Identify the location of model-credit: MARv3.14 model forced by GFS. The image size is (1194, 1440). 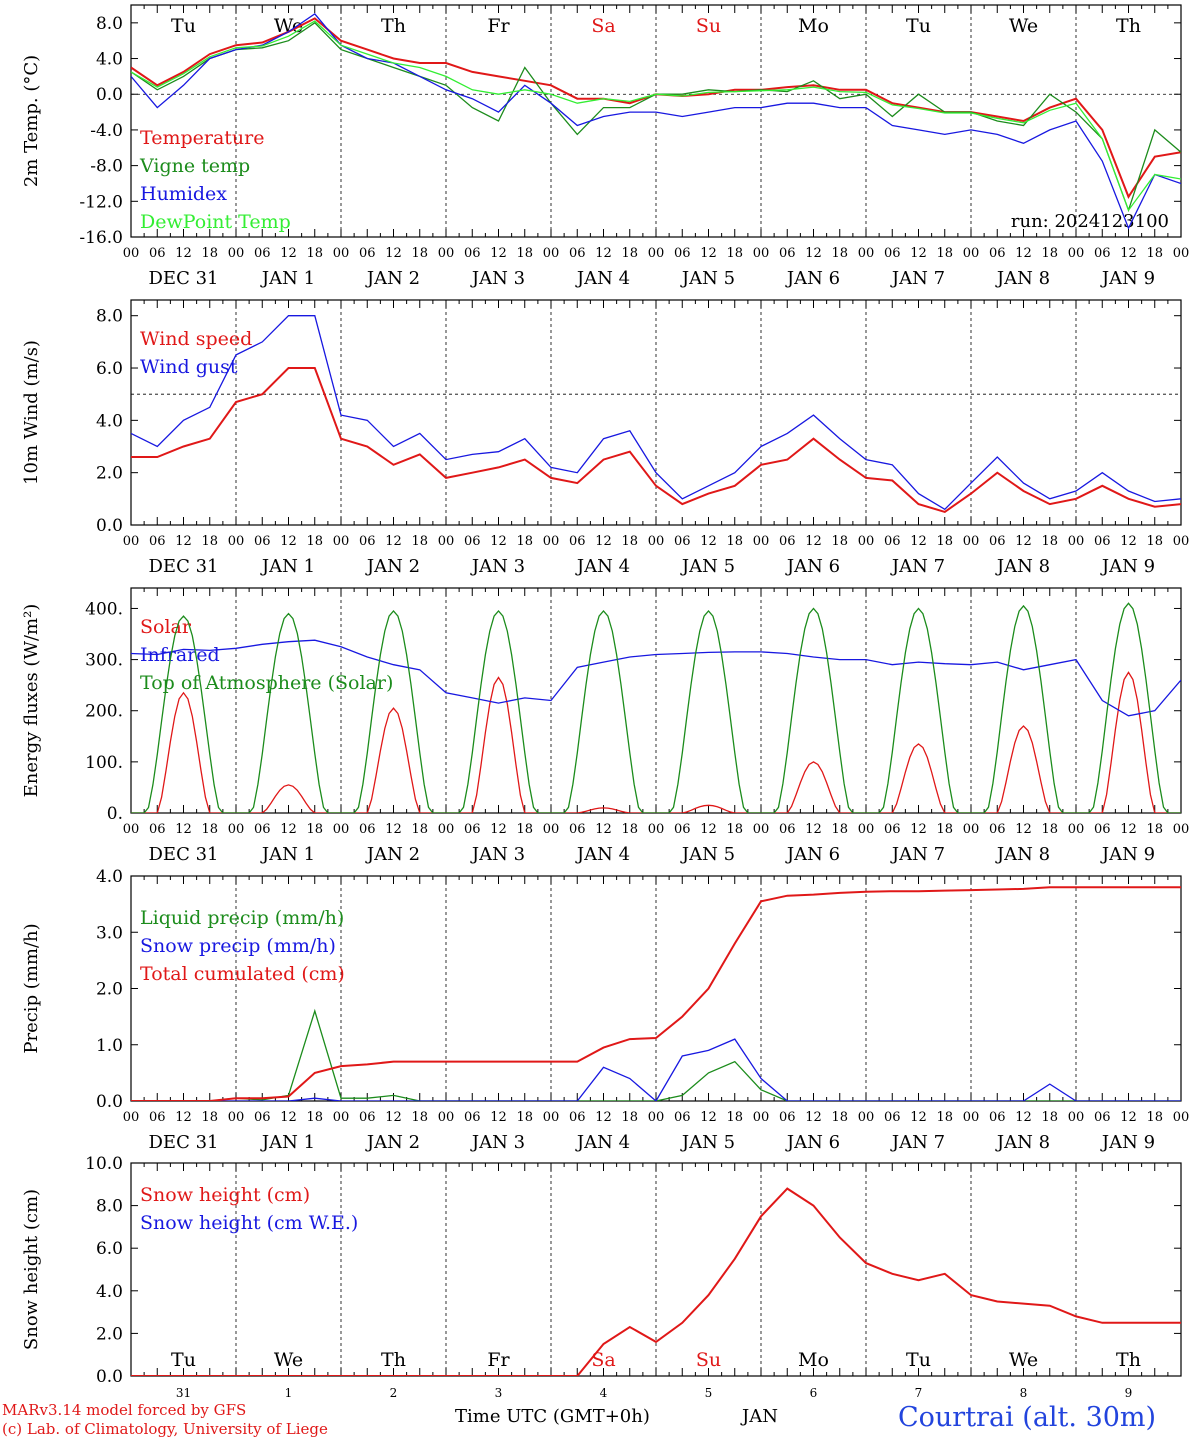
(124, 1410).